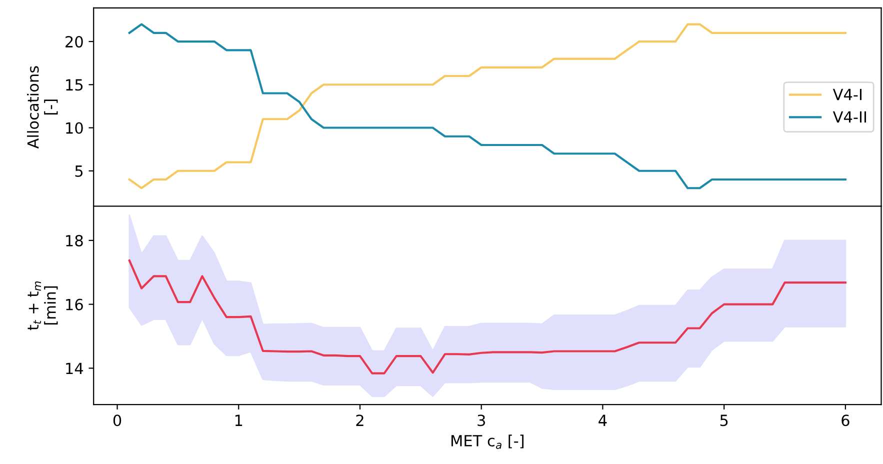  I want to click on y-tick-label: 14, so click(75, 368).